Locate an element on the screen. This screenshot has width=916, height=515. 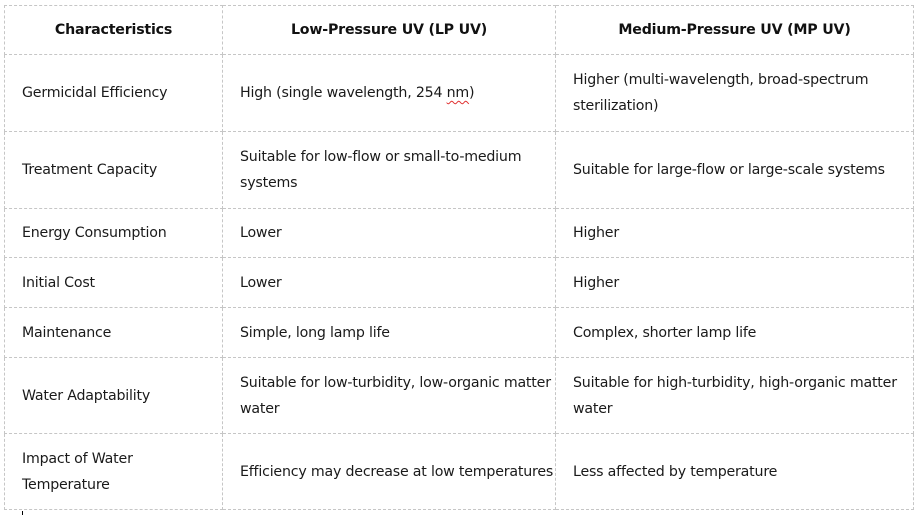
cell-characteristic: Water Adaptability is located at coordinates (113, 395).